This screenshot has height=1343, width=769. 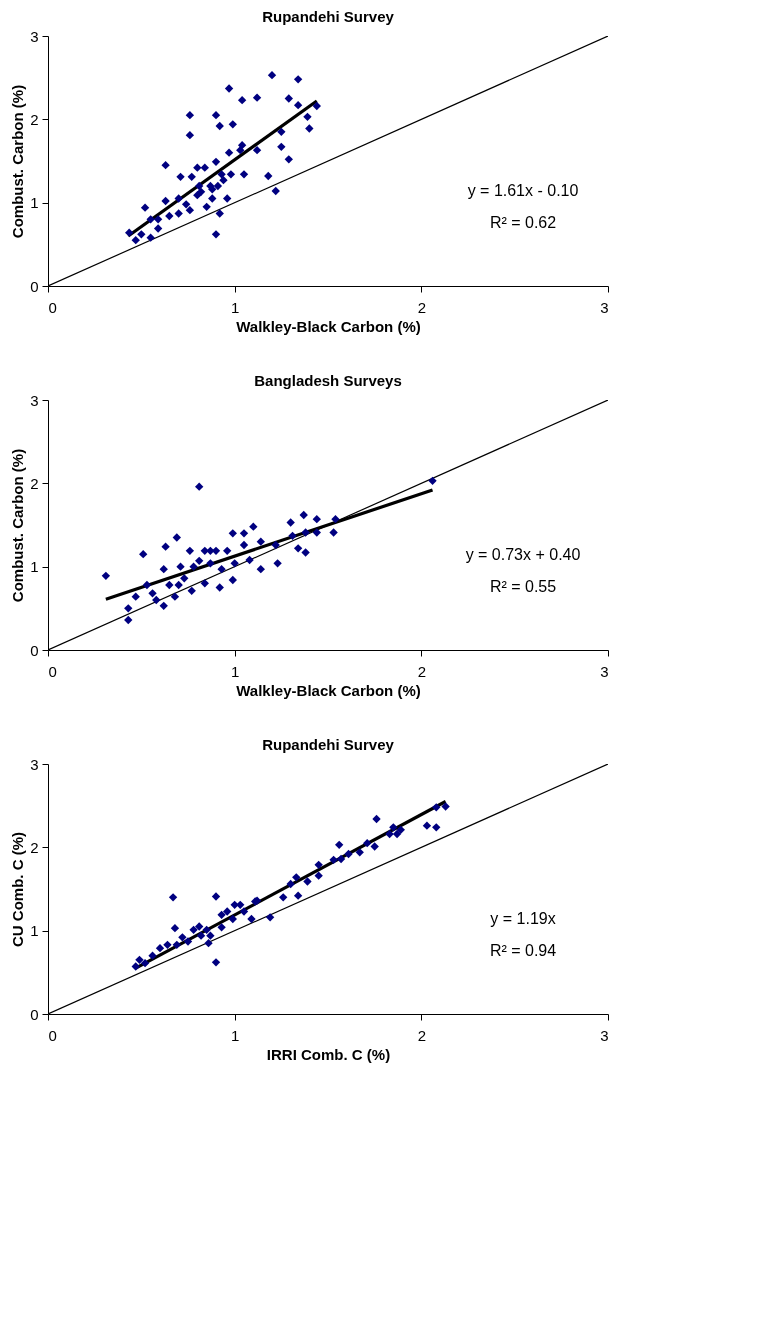 What do you see at coordinates (328, 380) in the screenshot?
I see `chart-title: Bangladesh Surveys` at bounding box center [328, 380].